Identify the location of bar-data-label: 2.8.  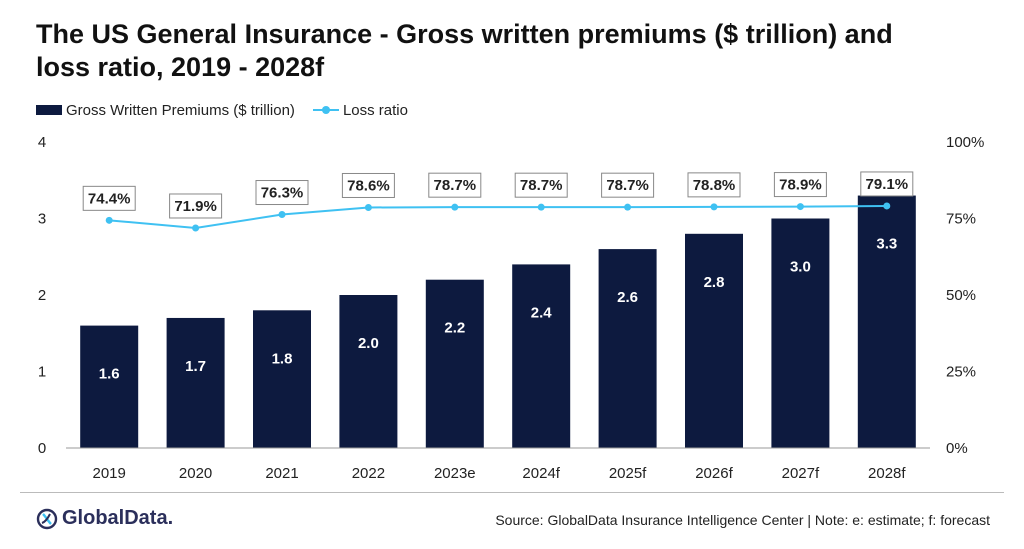
(714, 282).